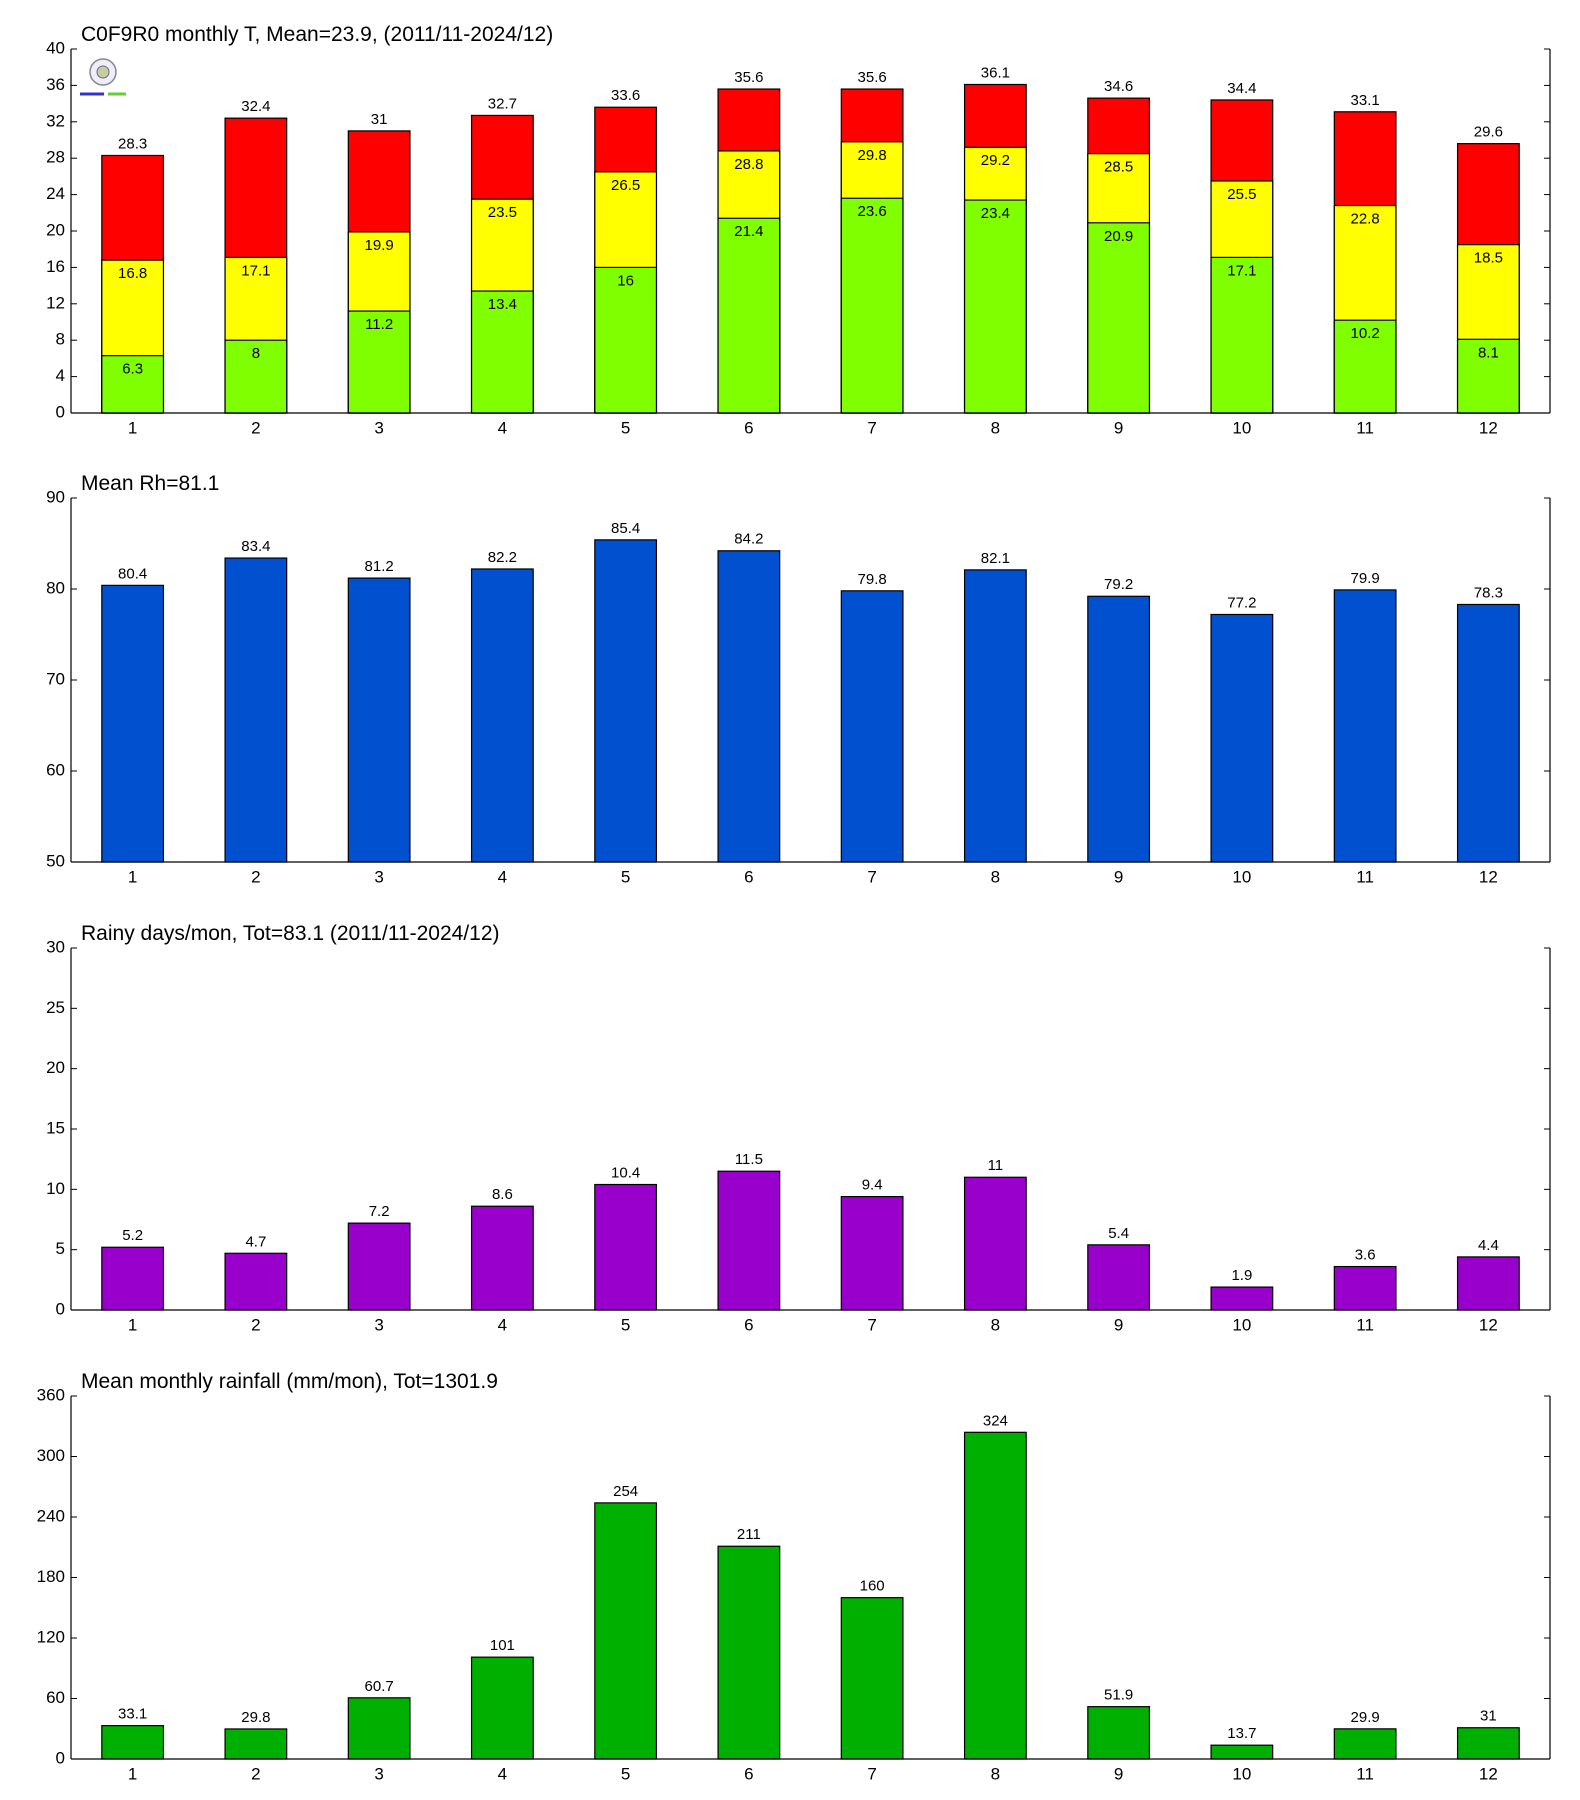  I want to click on value-label: 254, so click(625, 1491).